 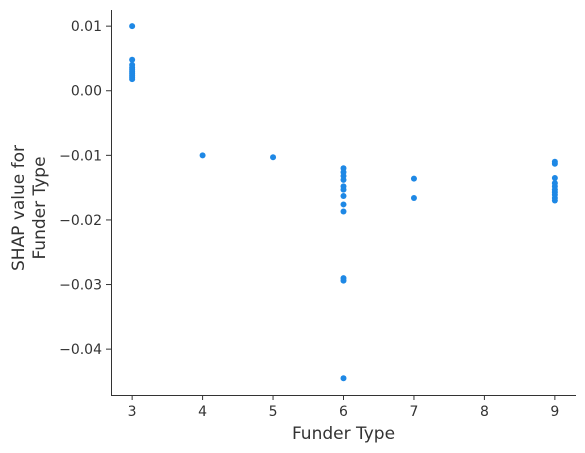 I want to click on x-tick-label: 4, so click(x=202, y=412).